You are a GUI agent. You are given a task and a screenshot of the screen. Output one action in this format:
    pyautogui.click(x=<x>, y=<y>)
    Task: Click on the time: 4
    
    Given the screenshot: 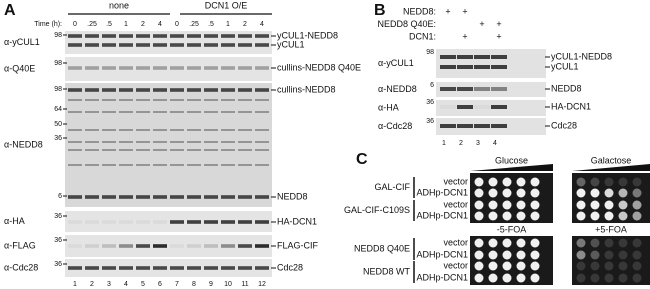 What is the action you would take?
    pyautogui.click(x=160, y=24)
    